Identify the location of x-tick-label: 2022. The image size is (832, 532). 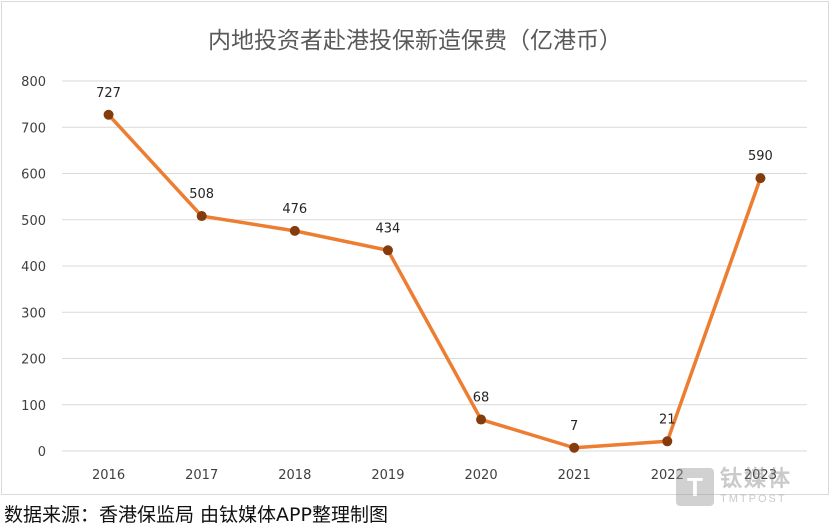
(667, 475).